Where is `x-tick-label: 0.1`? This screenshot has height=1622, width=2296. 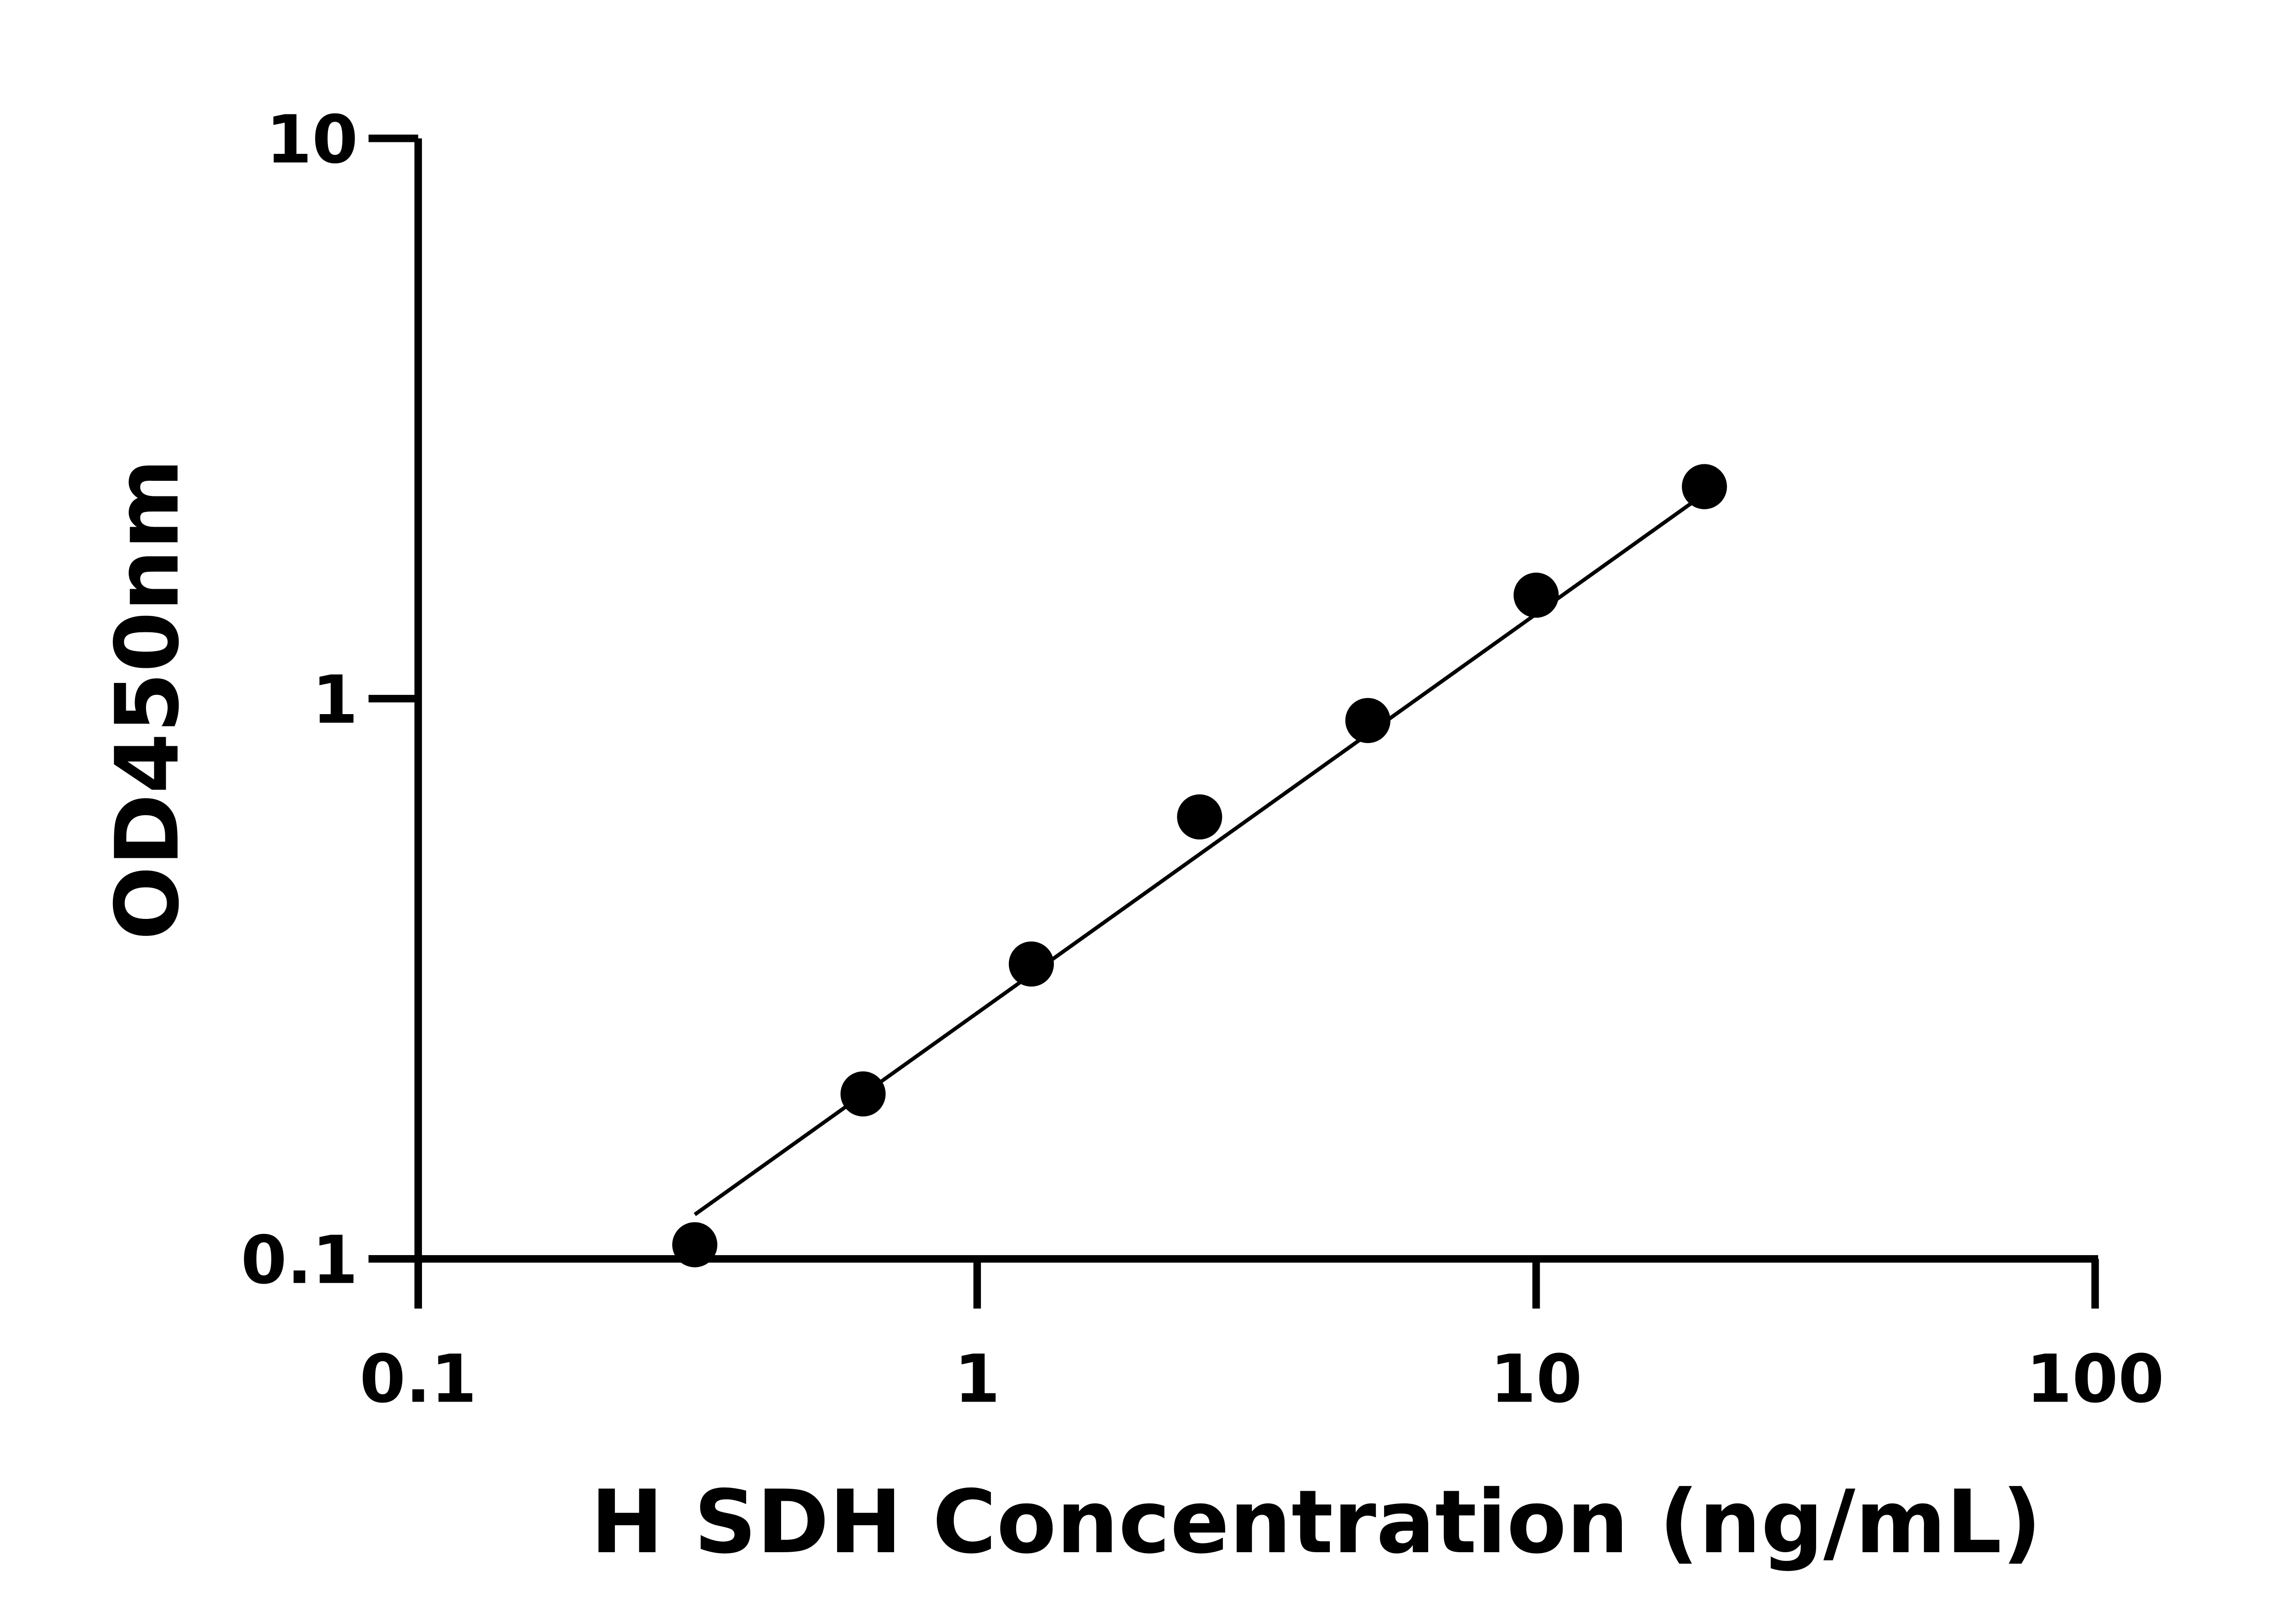
x-tick-label: 0.1 is located at coordinates (419, 1379).